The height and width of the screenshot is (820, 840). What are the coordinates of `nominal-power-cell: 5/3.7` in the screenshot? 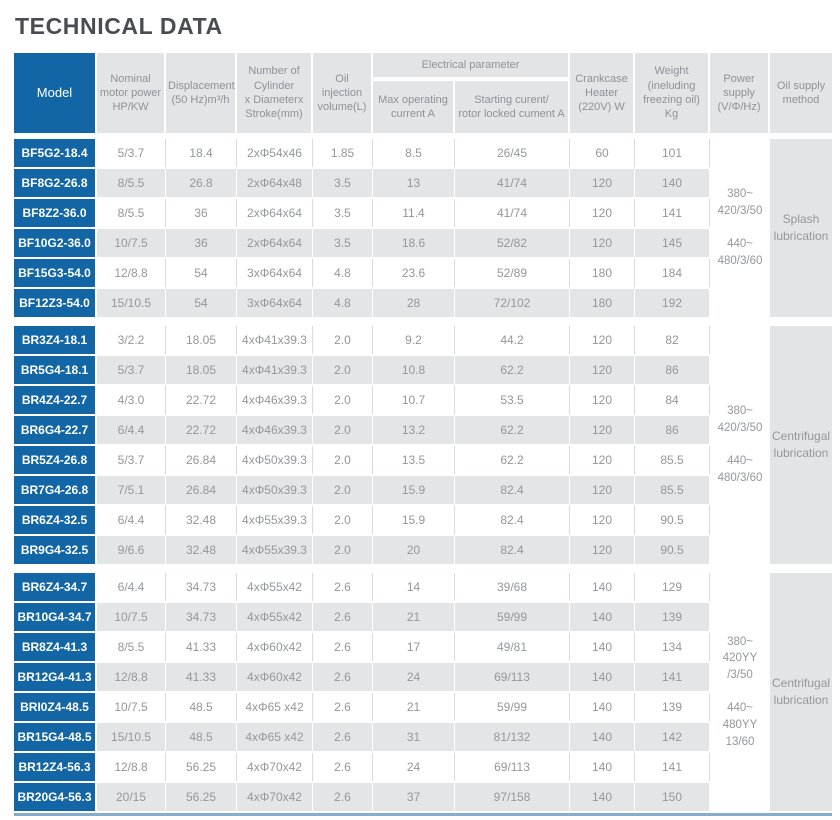 It's located at (131, 370).